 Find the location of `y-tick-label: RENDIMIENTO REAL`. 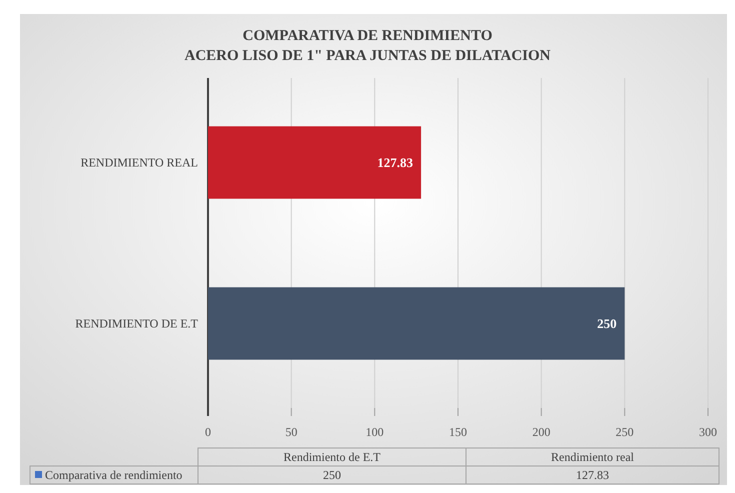

y-tick-label: RENDIMIENTO REAL is located at coordinates (139, 163).